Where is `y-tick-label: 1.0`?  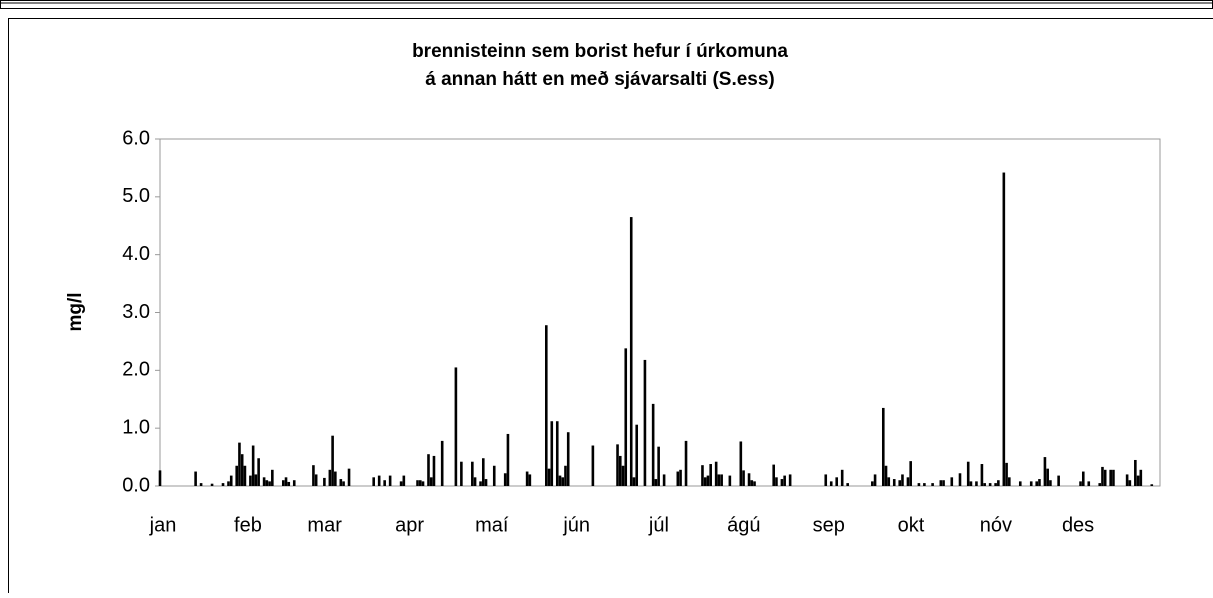 y-tick-label: 1.0 is located at coordinates (136, 427).